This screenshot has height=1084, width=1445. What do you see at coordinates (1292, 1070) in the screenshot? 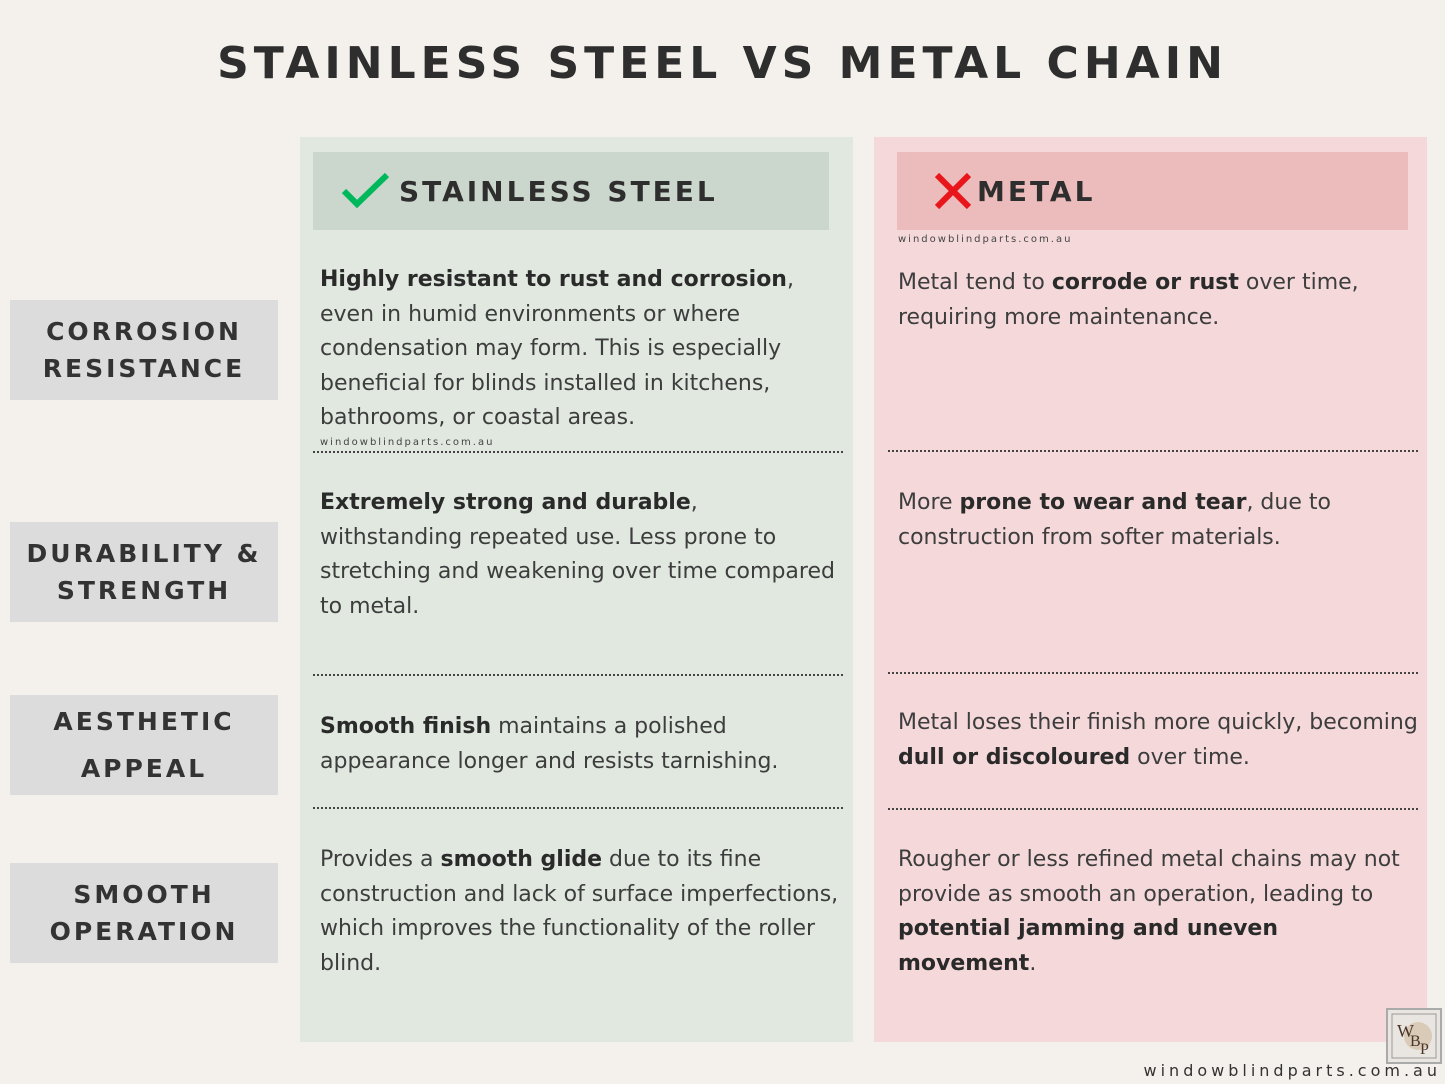
I see `footer-website: windowblindparts.com.au` at bounding box center [1292, 1070].